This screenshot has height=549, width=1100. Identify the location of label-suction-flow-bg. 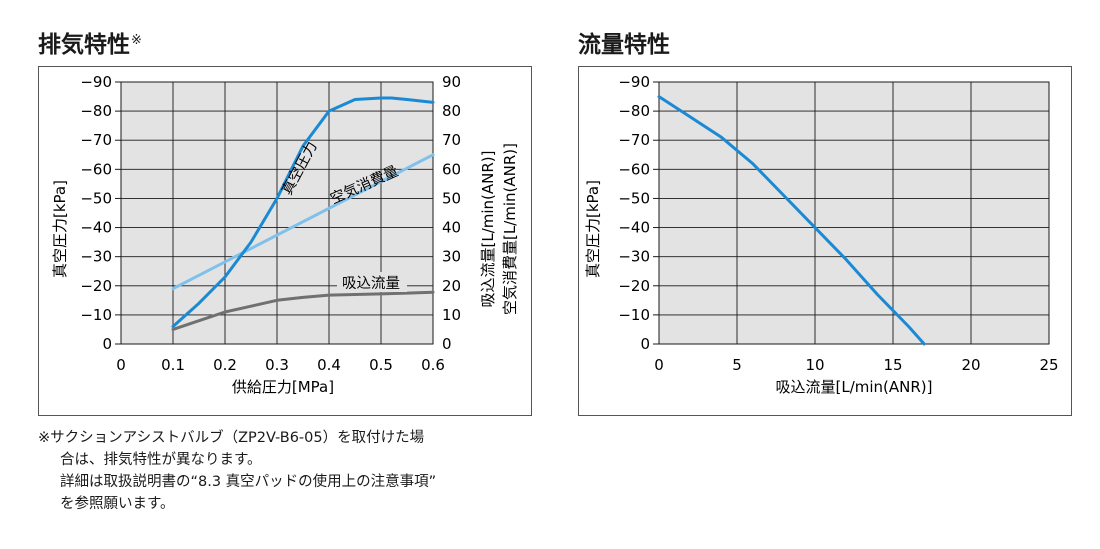
(372, 282).